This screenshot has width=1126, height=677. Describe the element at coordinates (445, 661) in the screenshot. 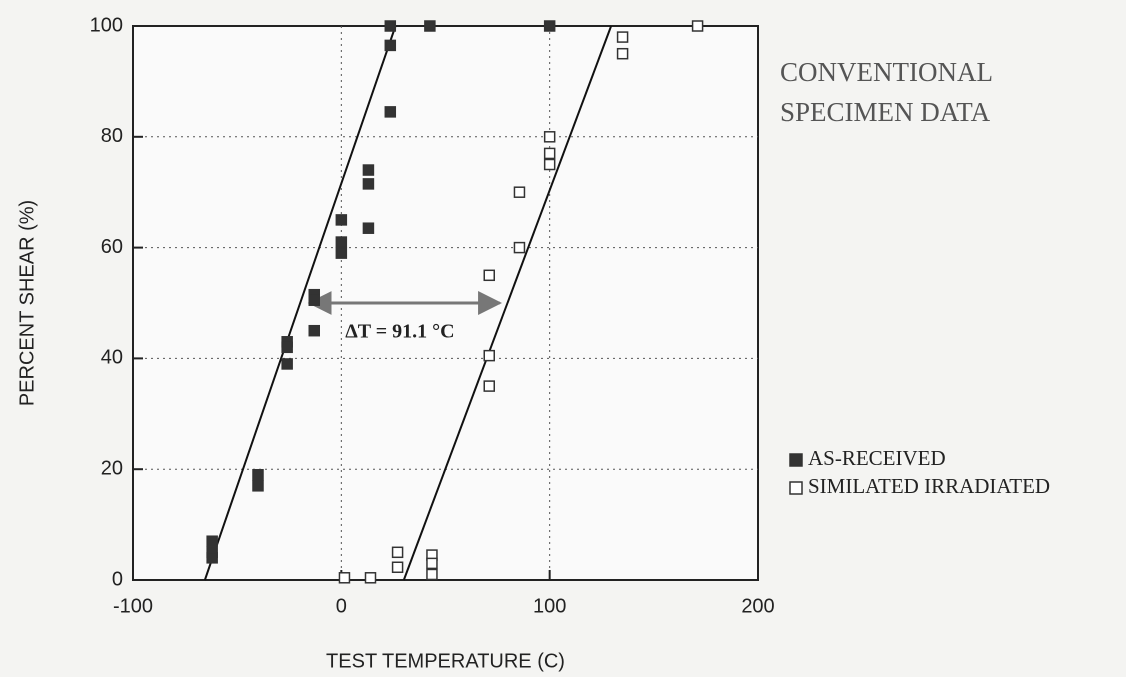

I see `x-axis-label: TEST TEMPERATURE (C)` at that location.